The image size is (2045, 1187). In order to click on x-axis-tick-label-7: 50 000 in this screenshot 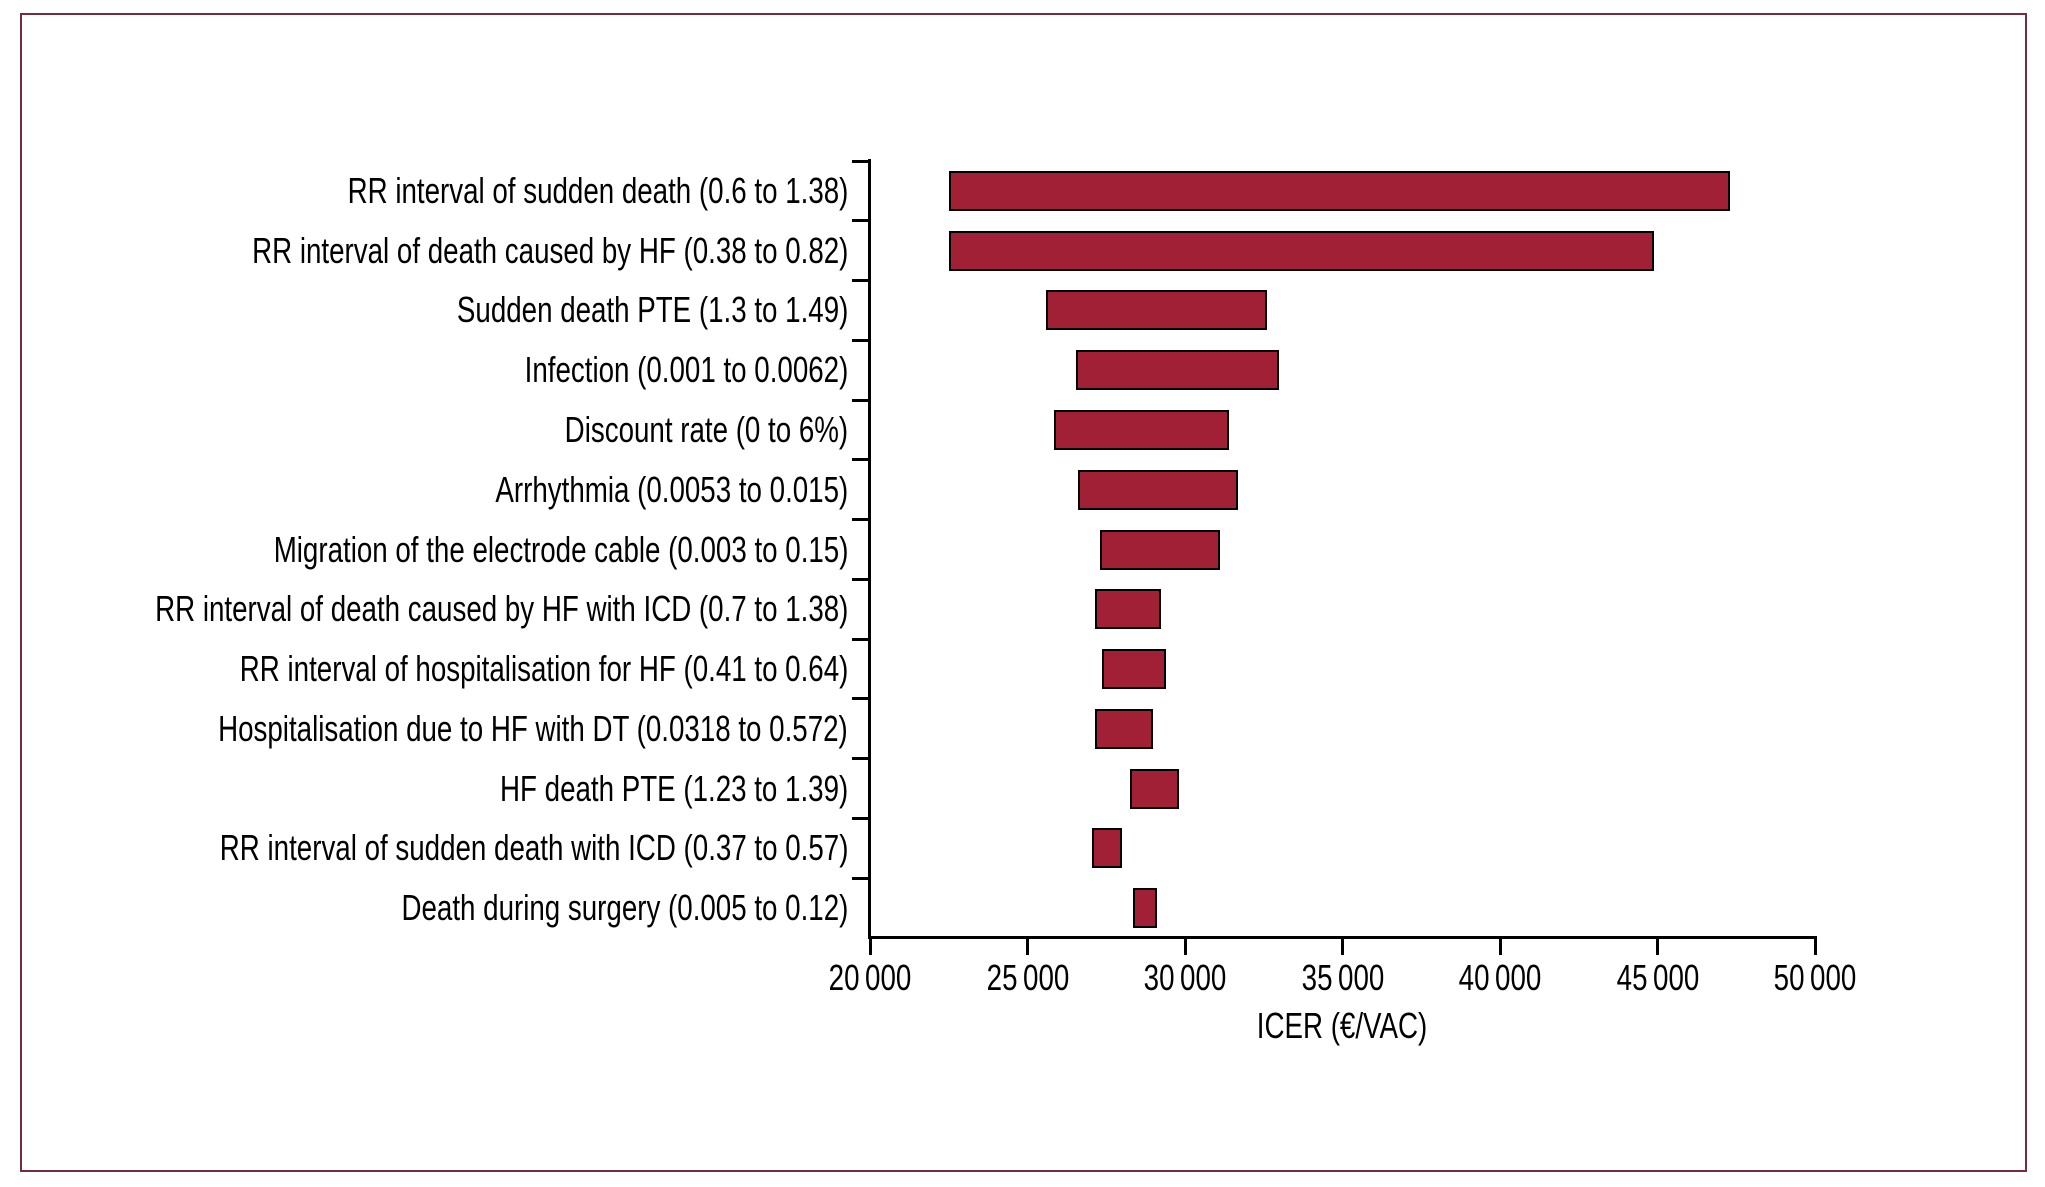, I will do `click(1815, 977)`.